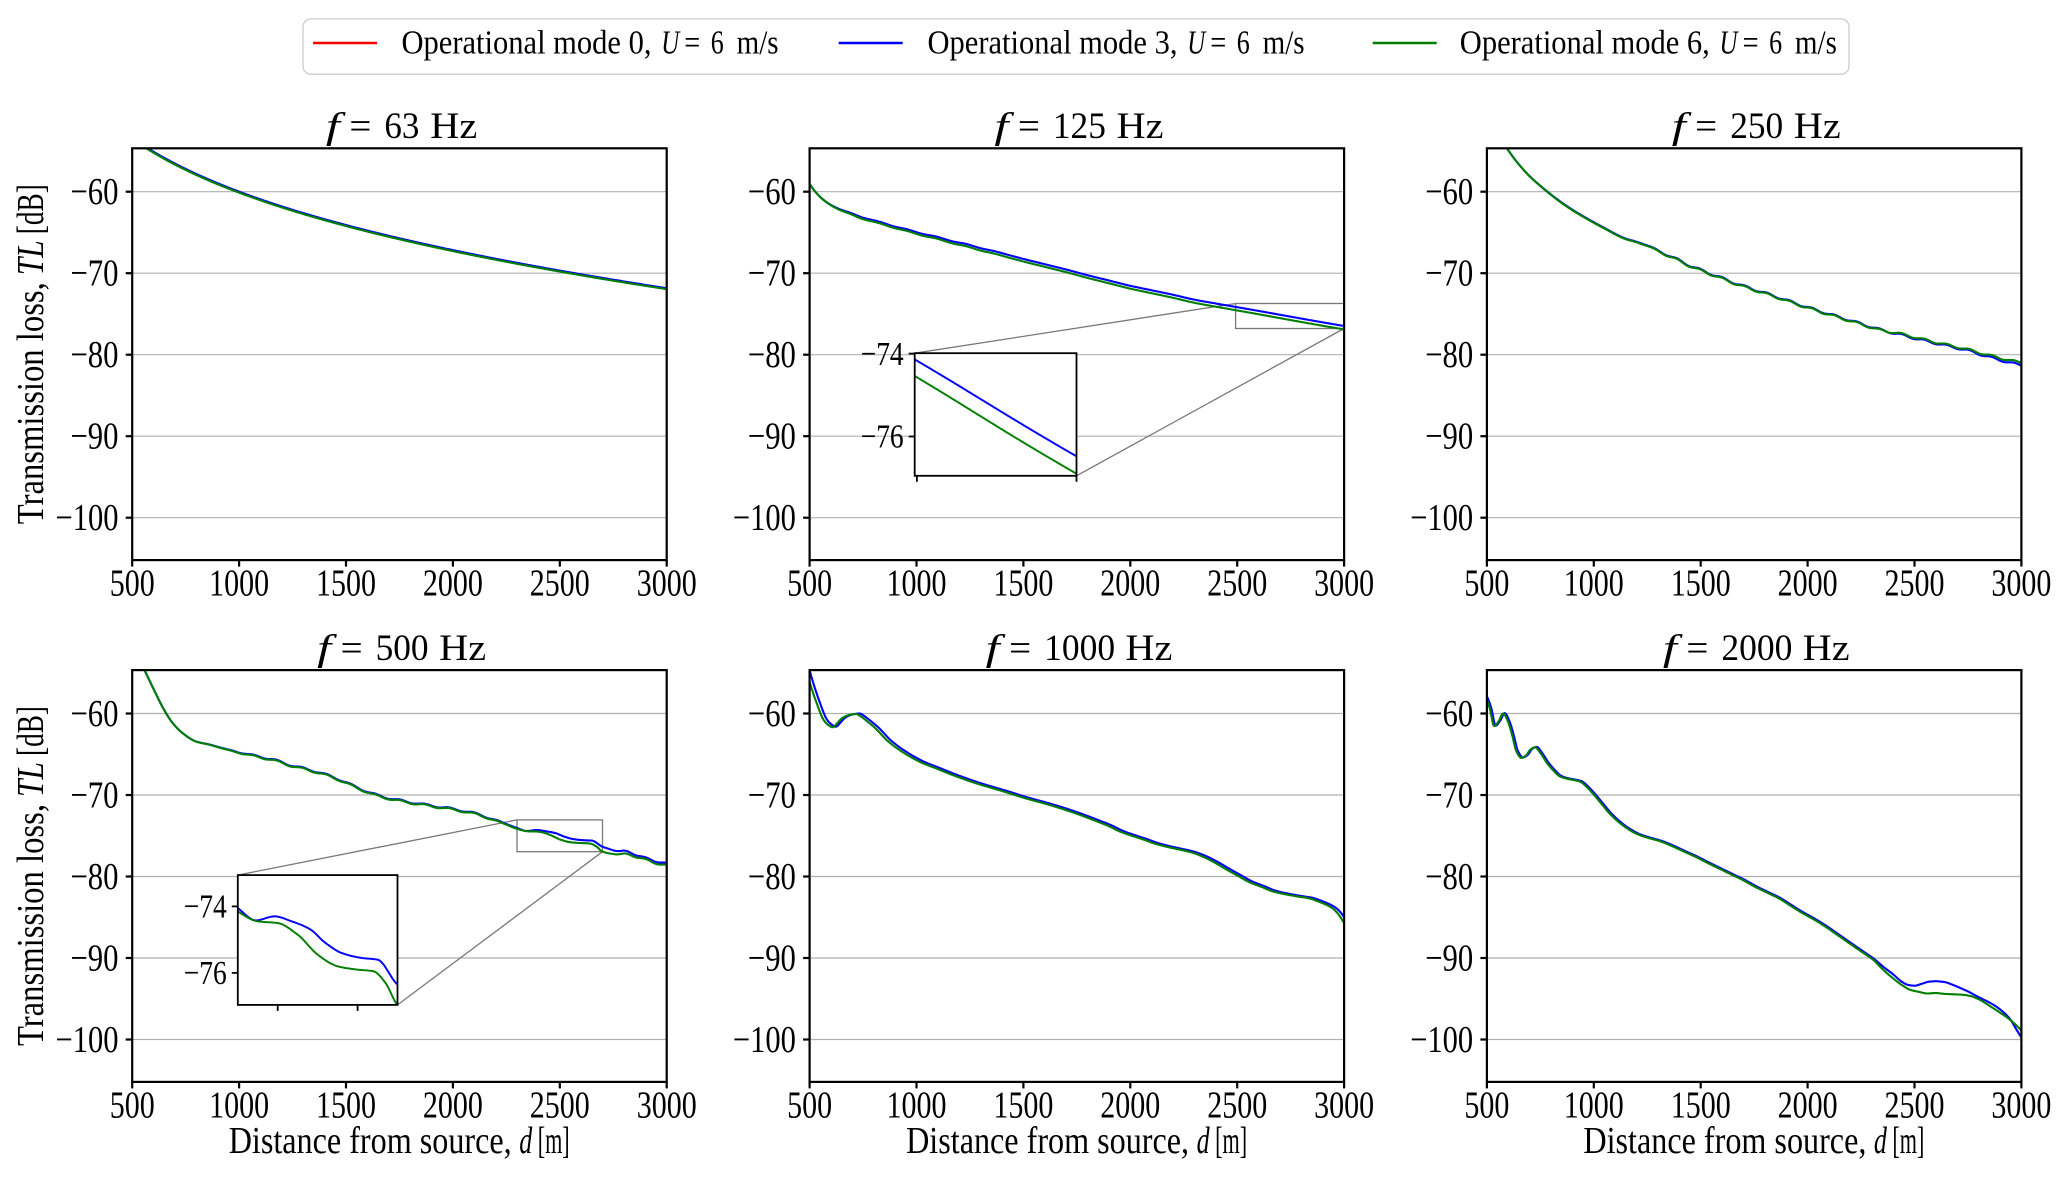  I want to click on svg-text: 250, so click(1756, 126).